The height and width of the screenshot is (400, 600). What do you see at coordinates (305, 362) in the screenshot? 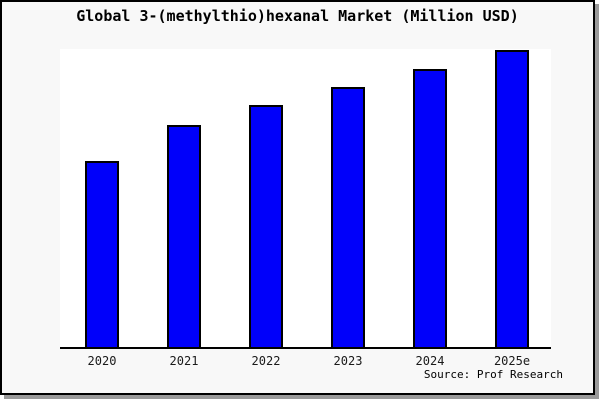
I see `x-axis-labels: 2020 2021 2022 2023 2024 2025e` at bounding box center [305, 362].